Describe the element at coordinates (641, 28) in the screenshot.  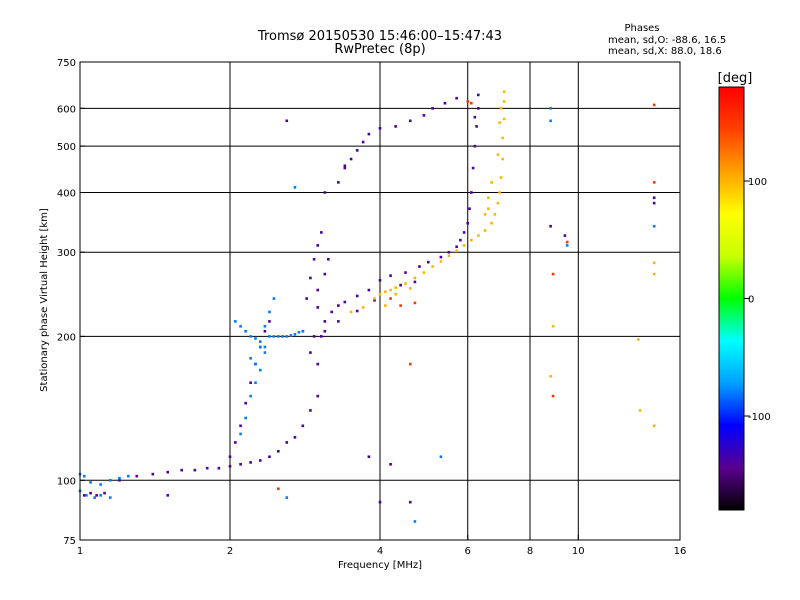
I see `phase-heading: Phases` at that location.